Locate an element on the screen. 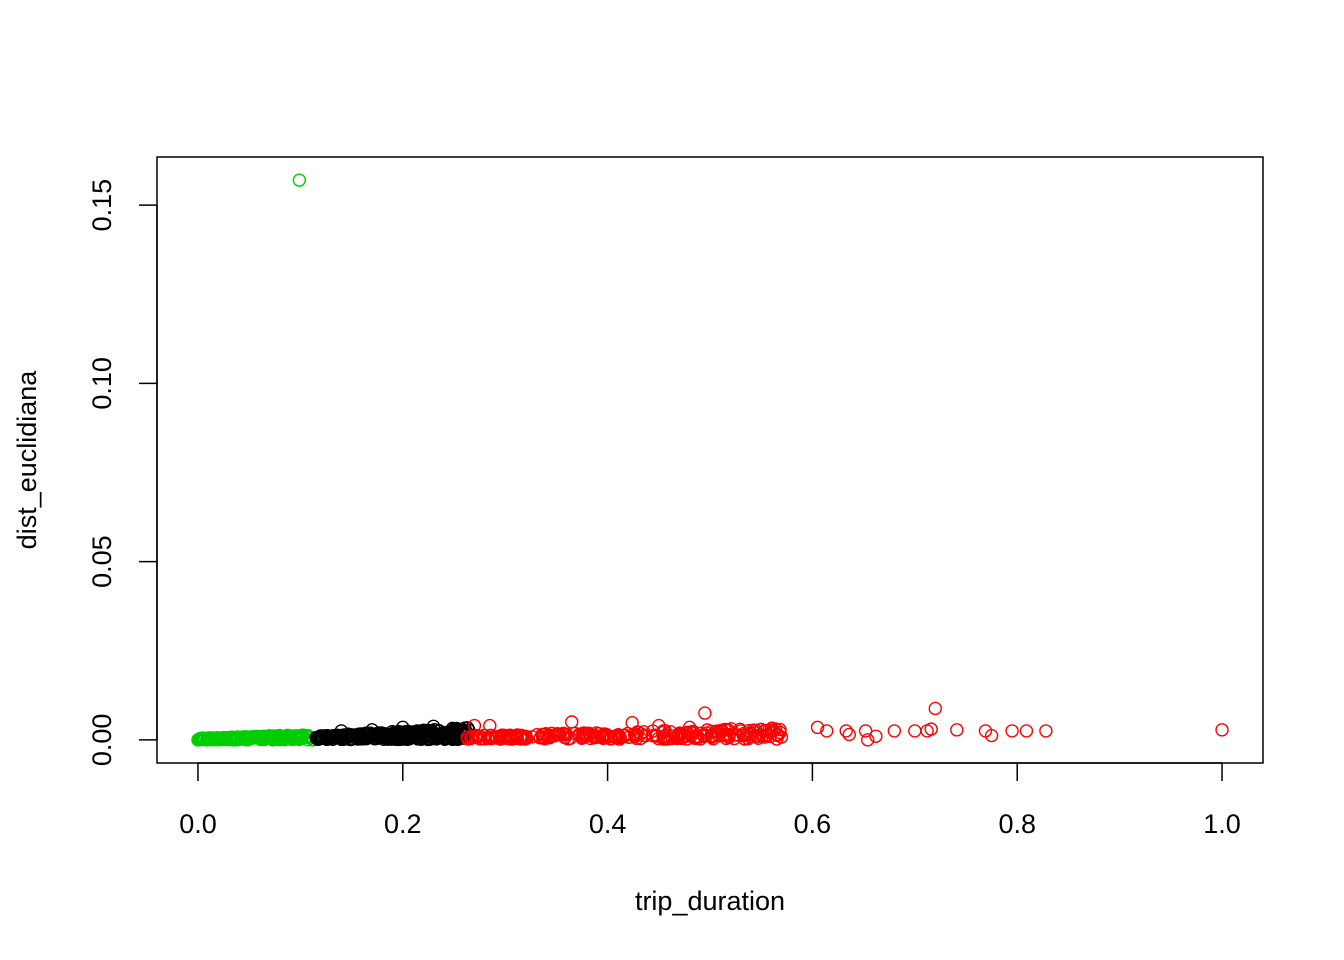 This screenshot has height=960, width=1344. x-tick-label: 0.2 is located at coordinates (403, 824).